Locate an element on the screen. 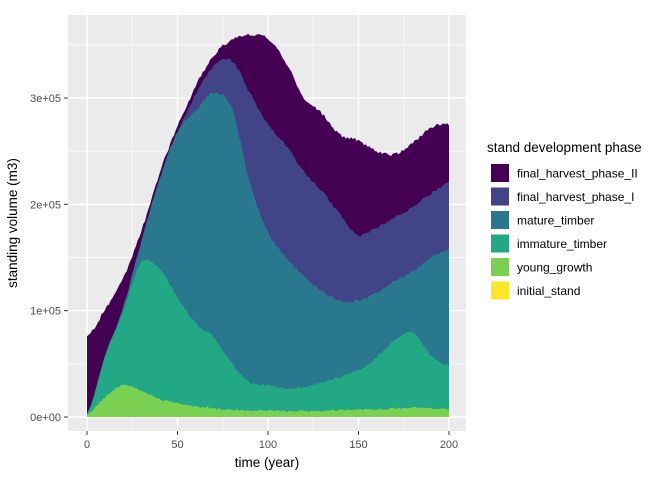 The image size is (672, 480). legend-key-immature_timber-icon is located at coordinates (500, 243).